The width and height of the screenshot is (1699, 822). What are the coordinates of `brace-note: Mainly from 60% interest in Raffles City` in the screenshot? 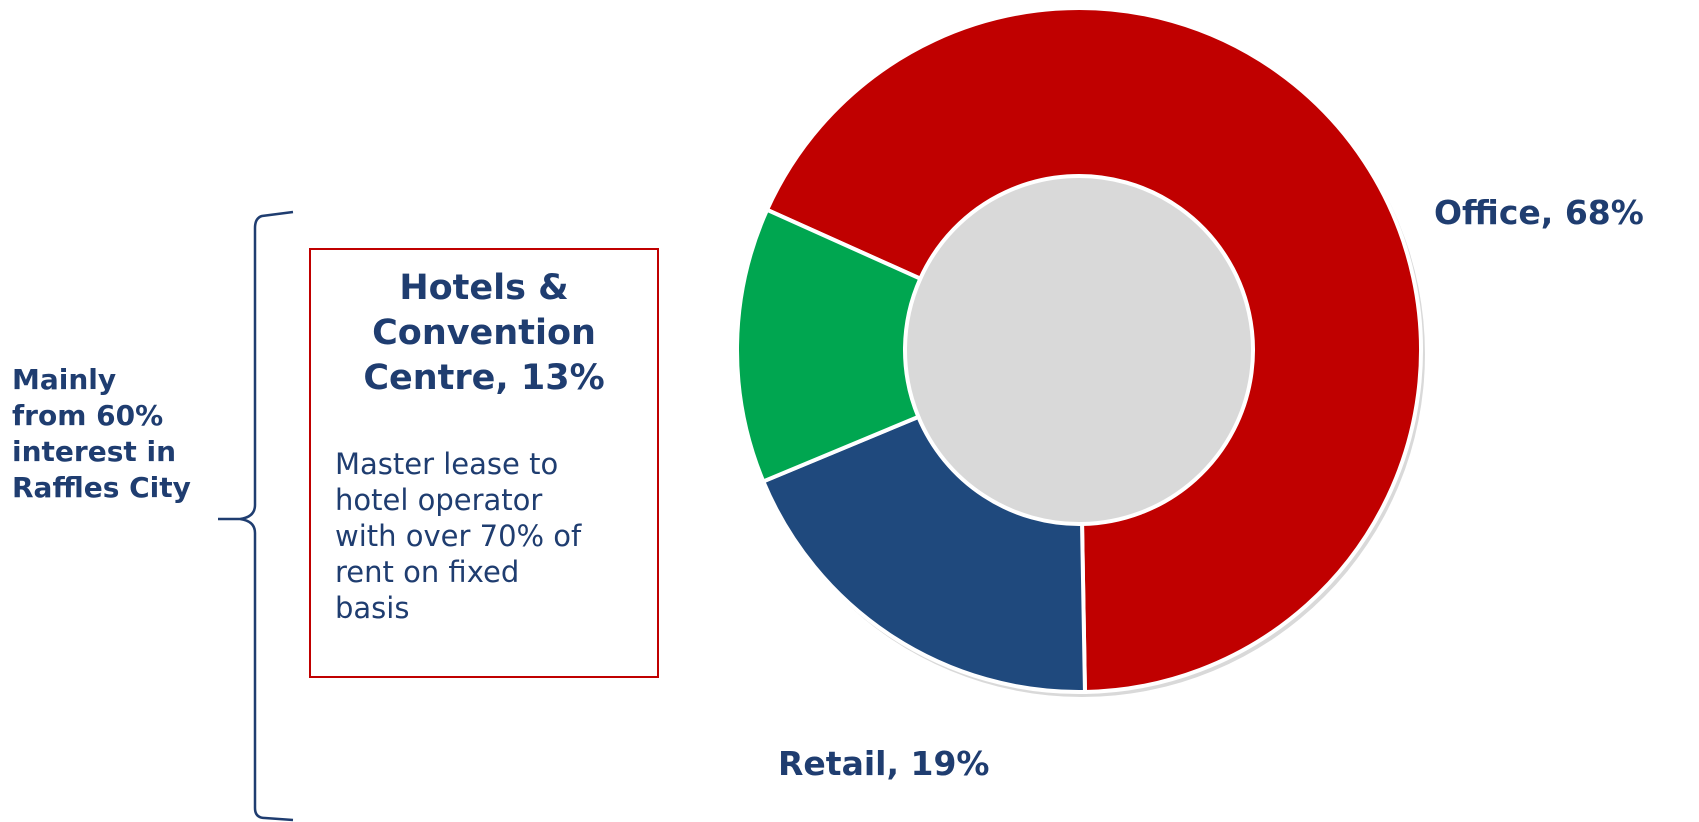 It's located at (101, 433).